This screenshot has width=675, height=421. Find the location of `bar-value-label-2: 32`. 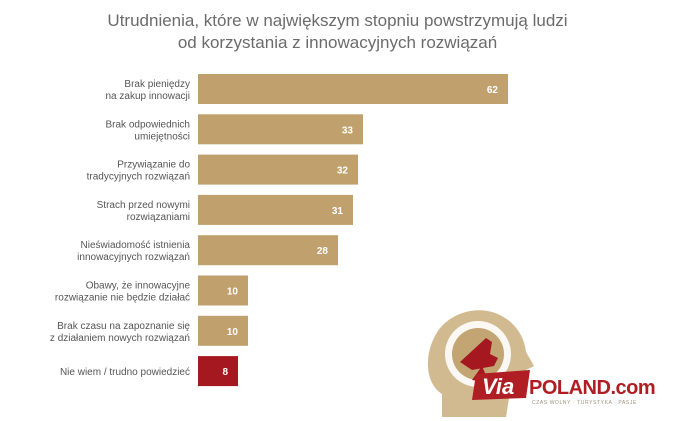

bar-value-label-2: 32 is located at coordinates (343, 171).